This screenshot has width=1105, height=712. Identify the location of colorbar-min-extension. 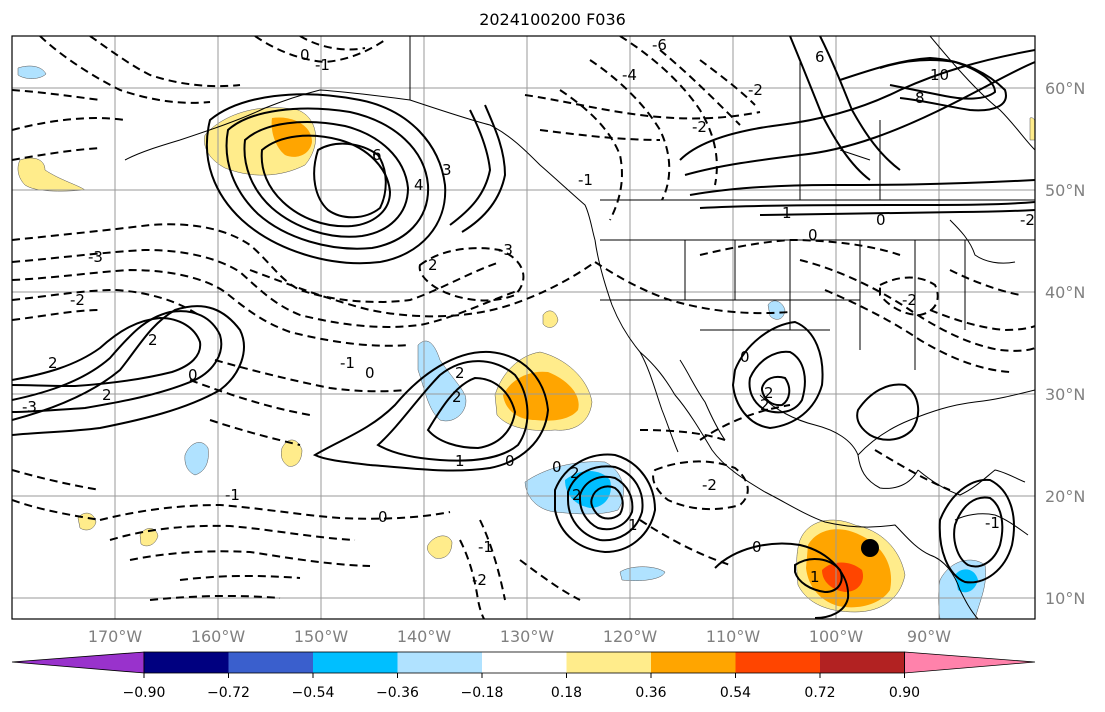
(78, 662).